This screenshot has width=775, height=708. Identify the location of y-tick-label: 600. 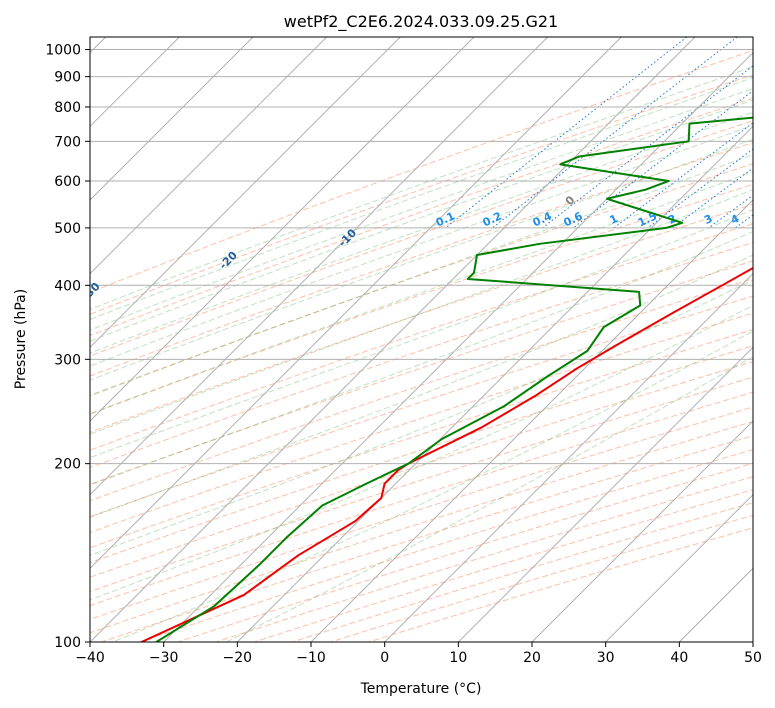
(67, 182).